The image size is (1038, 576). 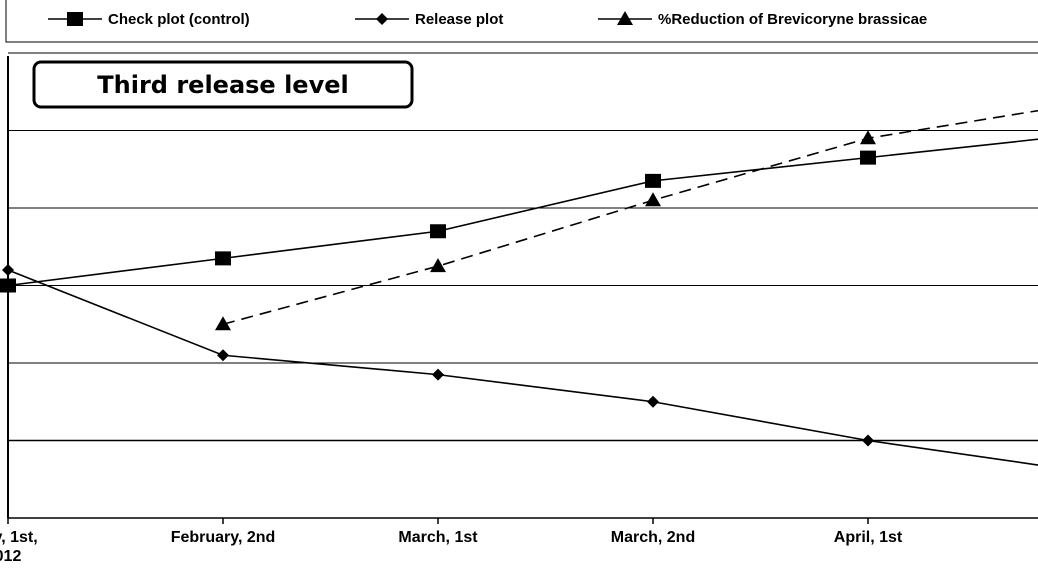 What do you see at coordinates (459, 19) in the screenshot?
I see `legend-label: Release plot` at bounding box center [459, 19].